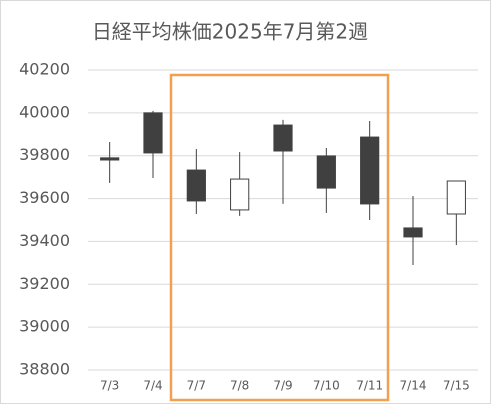 Image resolution: width=491 pixels, height=408 pixels. What do you see at coordinates (44, 326) in the screenshot?
I see `y-tick-label: 39000` at bounding box center [44, 326].